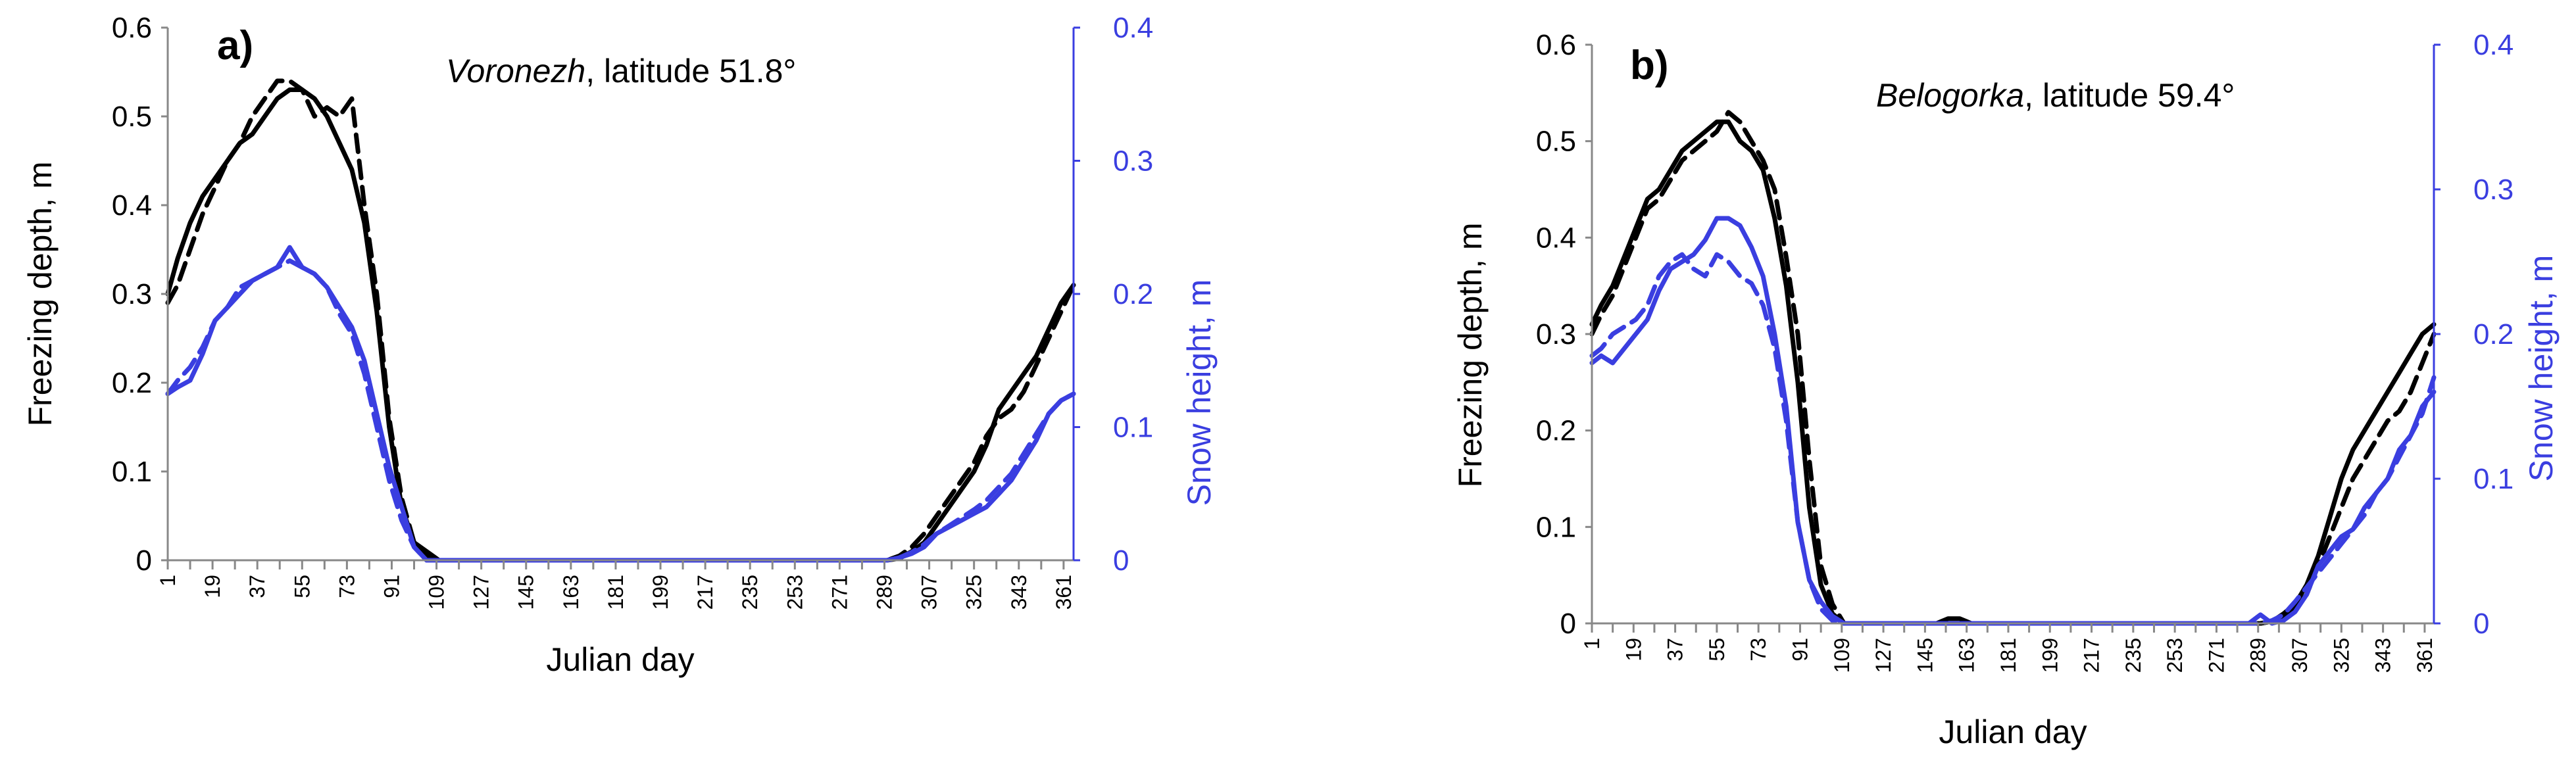 The height and width of the screenshot is (772, 2576). What do you see at coordinates (132, 383) in the screenshot?
I see `panel-a-ytick-left-label: 0.2` at bounding box center [132, 383].